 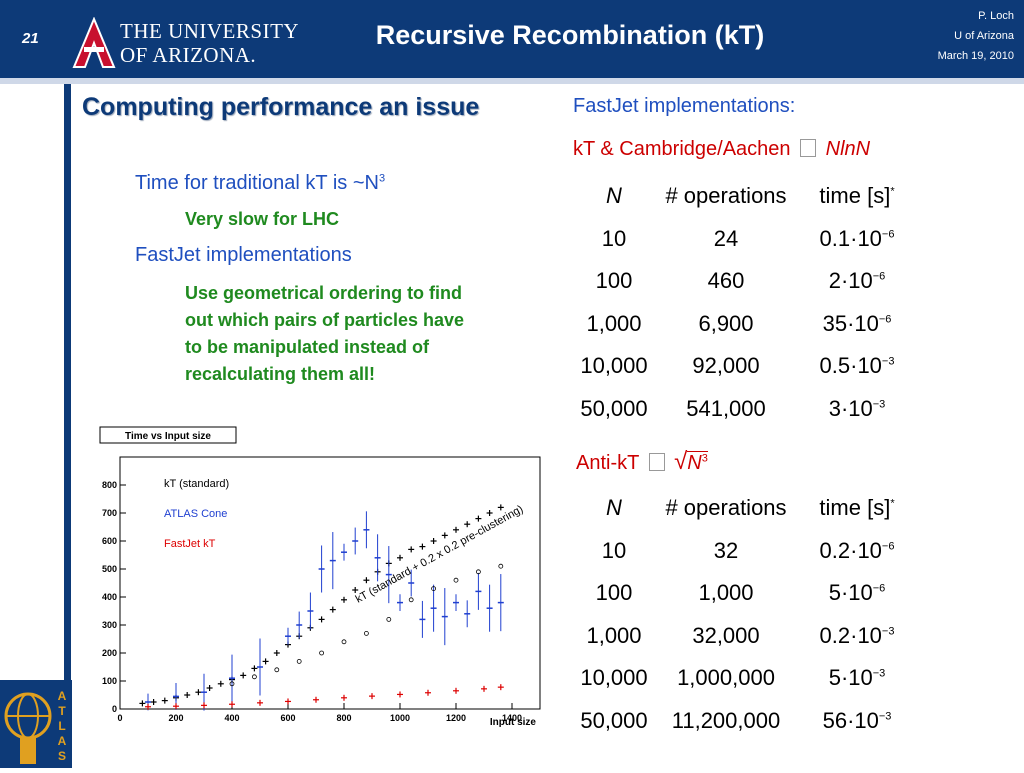 I want to click on cell-time: 3·10⁻³, so click(x=857, y=408).